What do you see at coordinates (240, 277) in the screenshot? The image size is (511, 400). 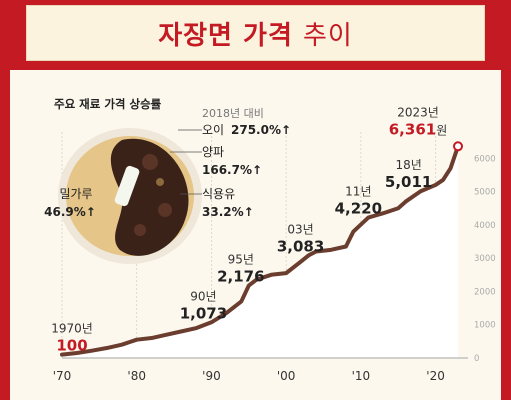 I see `annotation-value: 2,176` at bounding box center [240, 277].